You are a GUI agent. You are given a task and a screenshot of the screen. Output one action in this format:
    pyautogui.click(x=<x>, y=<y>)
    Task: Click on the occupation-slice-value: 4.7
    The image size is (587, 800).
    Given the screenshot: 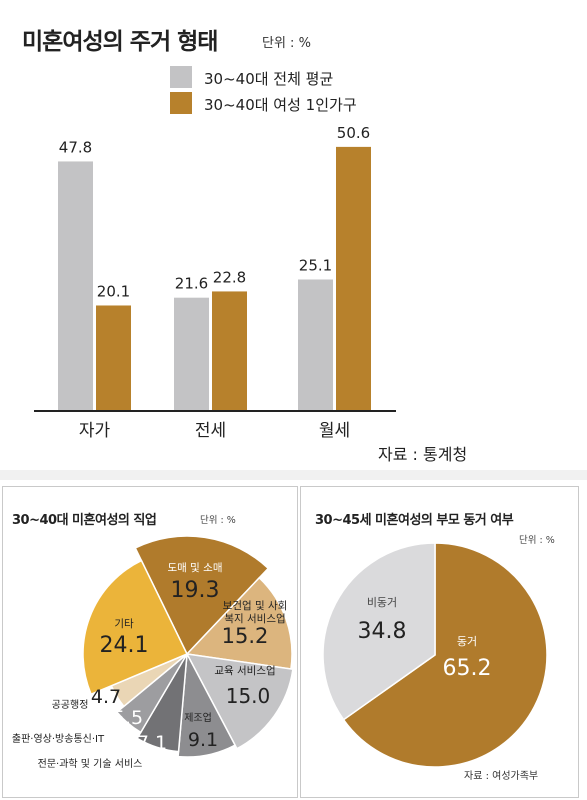 What is the action you would take?
    pyautogui.click(x=106, y=697)
    